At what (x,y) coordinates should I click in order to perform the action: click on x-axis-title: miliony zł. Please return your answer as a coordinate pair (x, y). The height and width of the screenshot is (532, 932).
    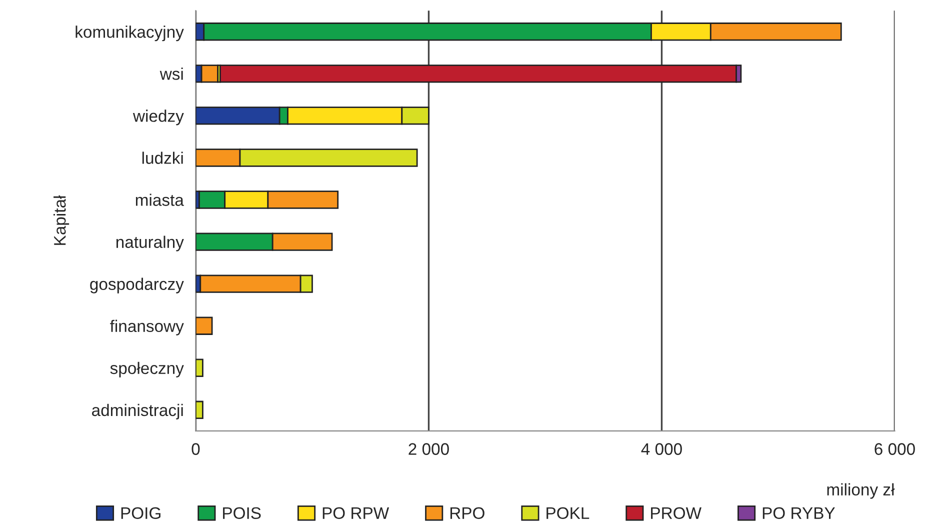
    Looking at the image, I should click on (861, 491).